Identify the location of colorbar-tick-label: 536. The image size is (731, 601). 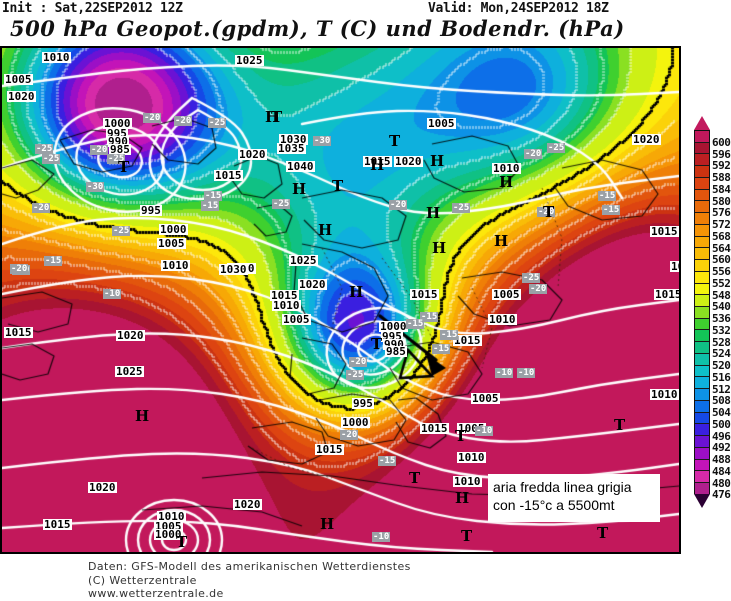
(721, 319).